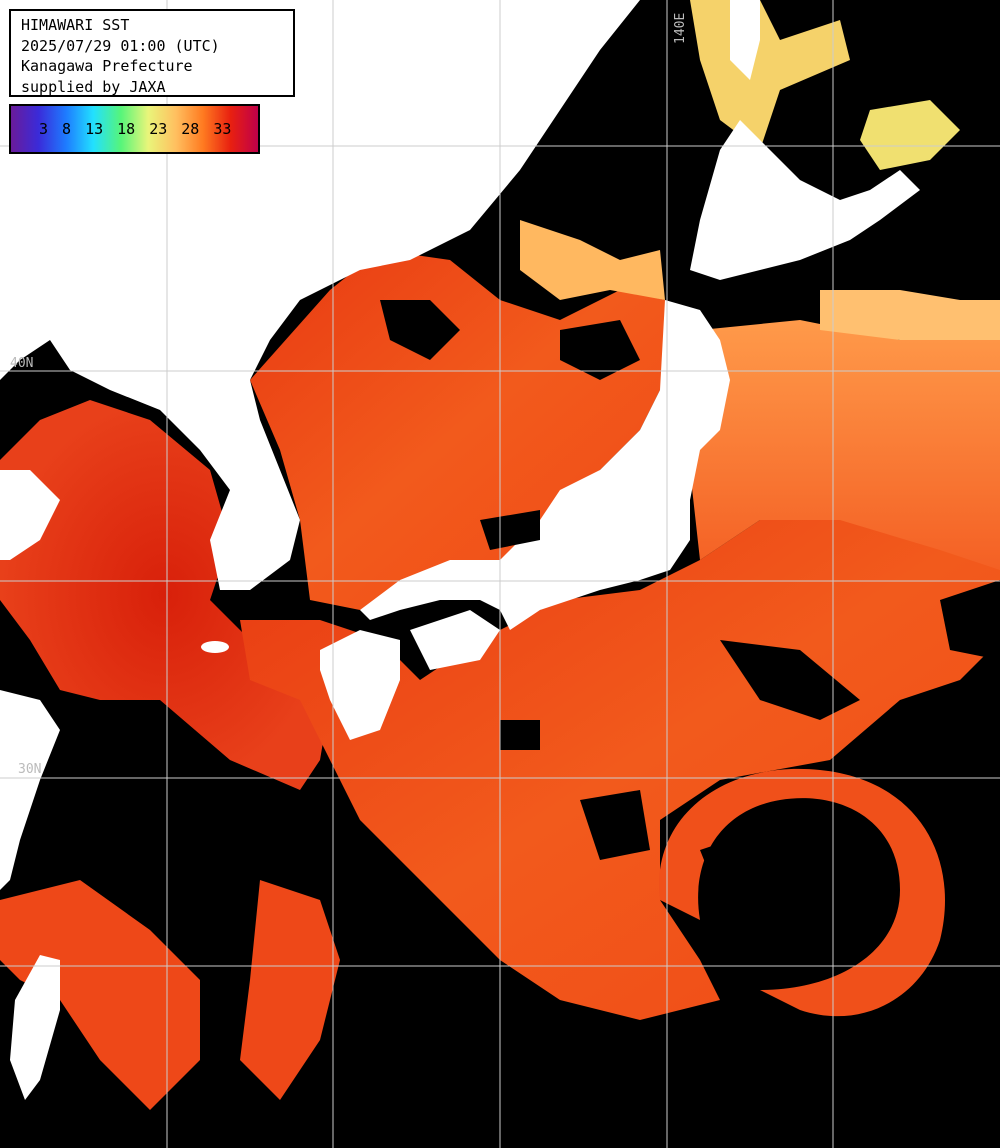 The width and height of the screenshot is (1000, 1148). What do you see at coordinates (30, 515) in the screenshot?
I see `land-china` at bounding box center [30, 515].